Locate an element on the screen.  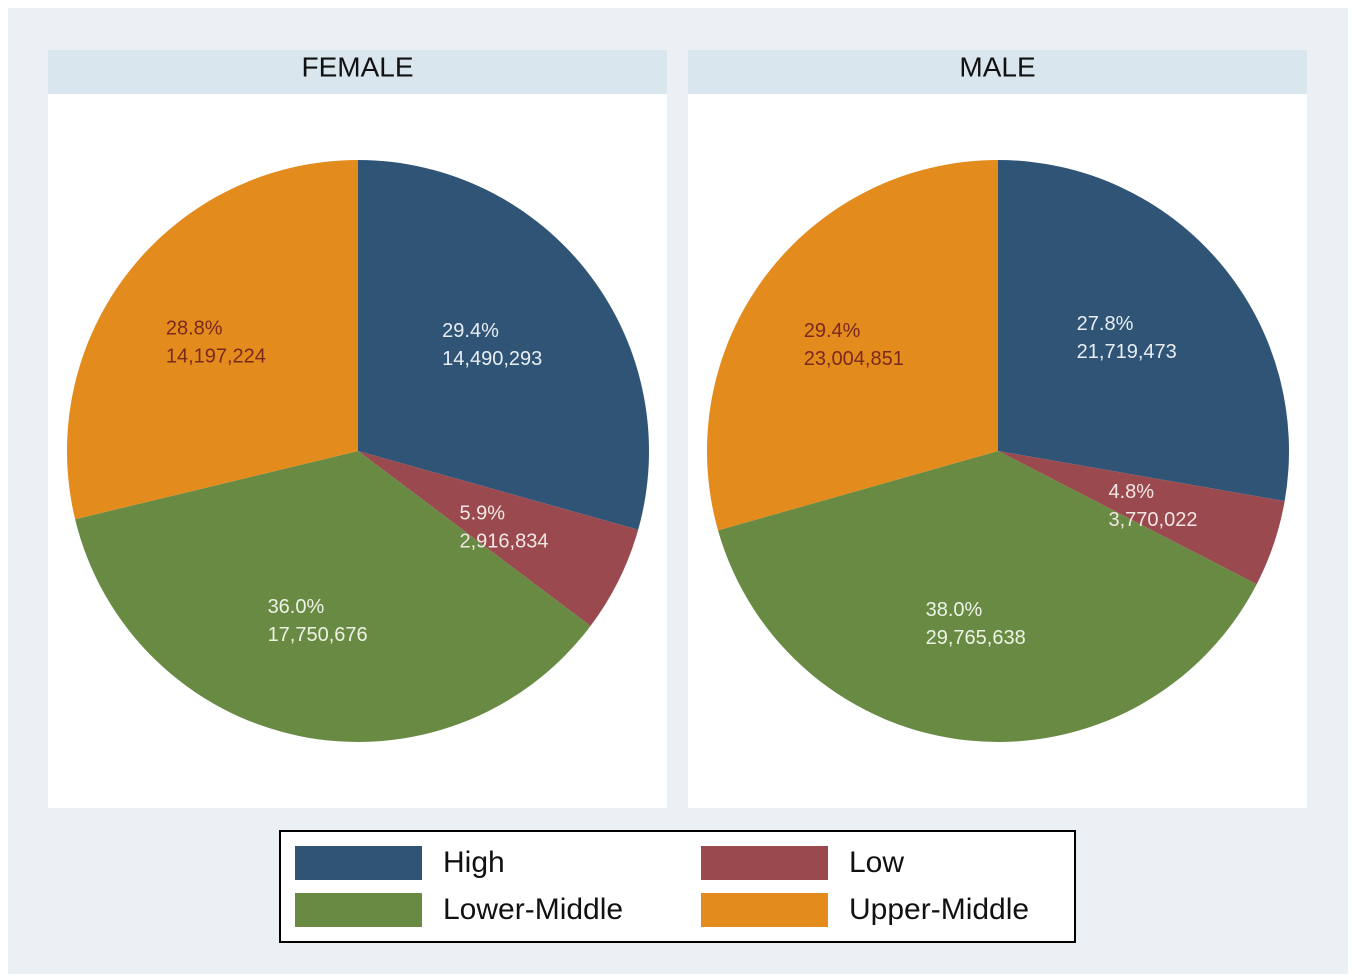
value-label: 2,916,834 is located at coordinates (503, 542).